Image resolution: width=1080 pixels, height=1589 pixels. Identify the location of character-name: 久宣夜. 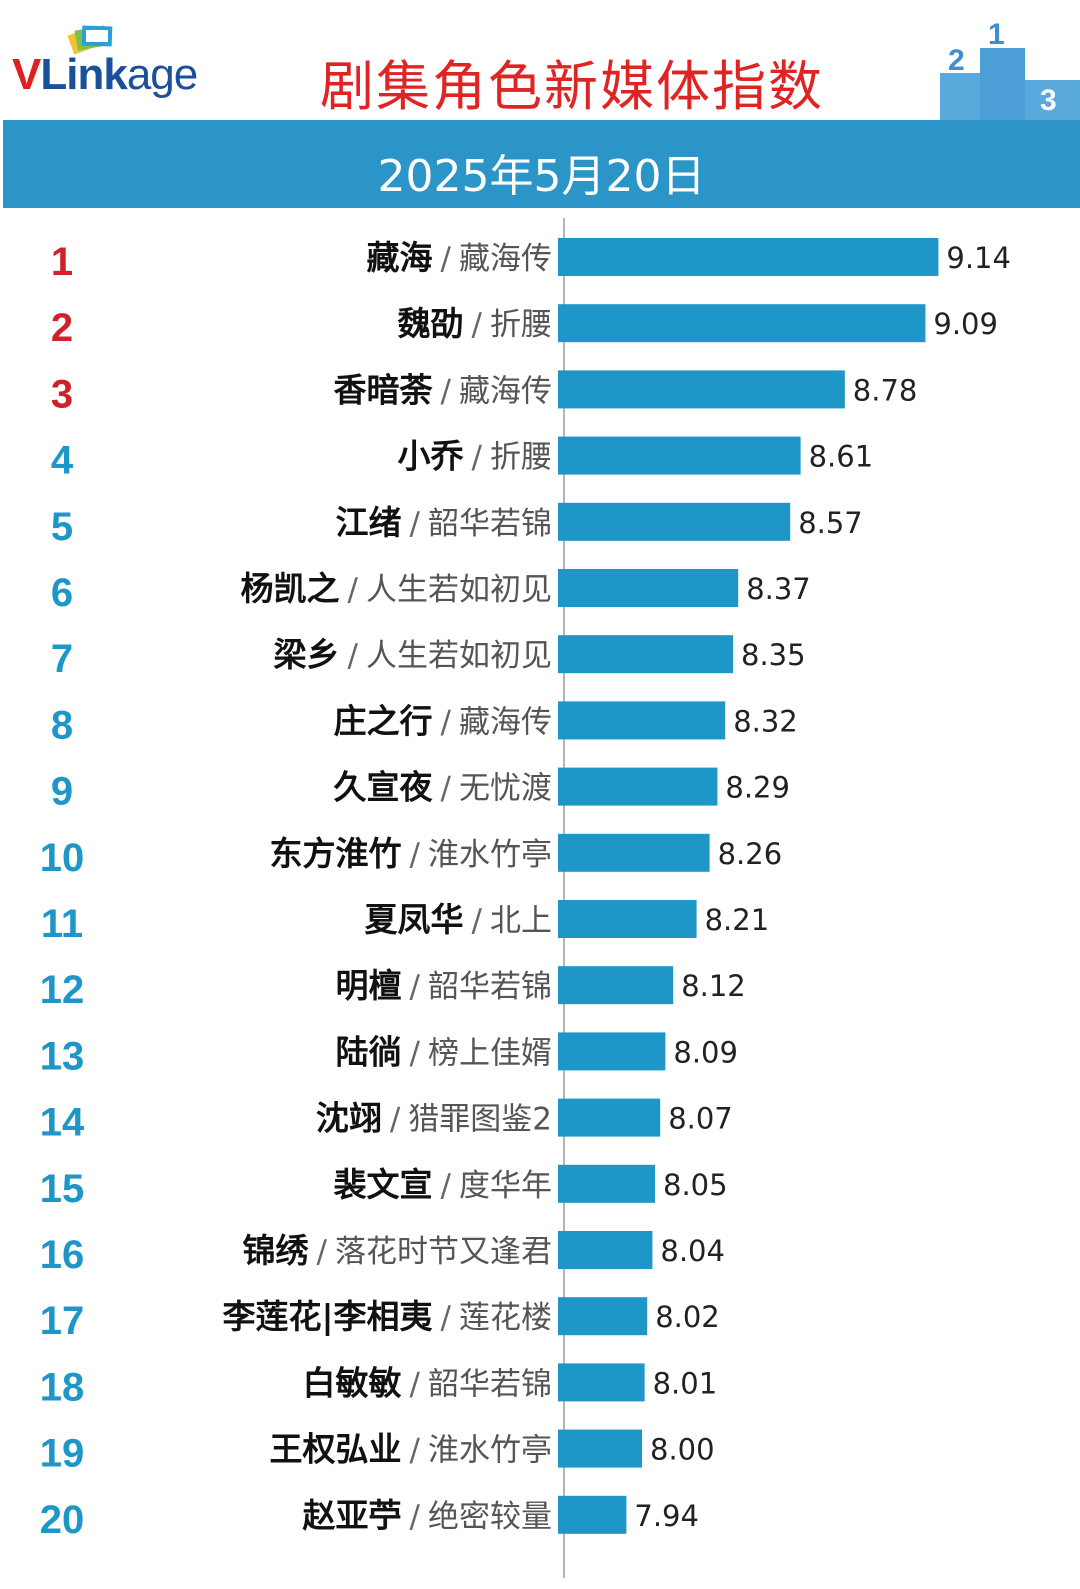
(384, 787).